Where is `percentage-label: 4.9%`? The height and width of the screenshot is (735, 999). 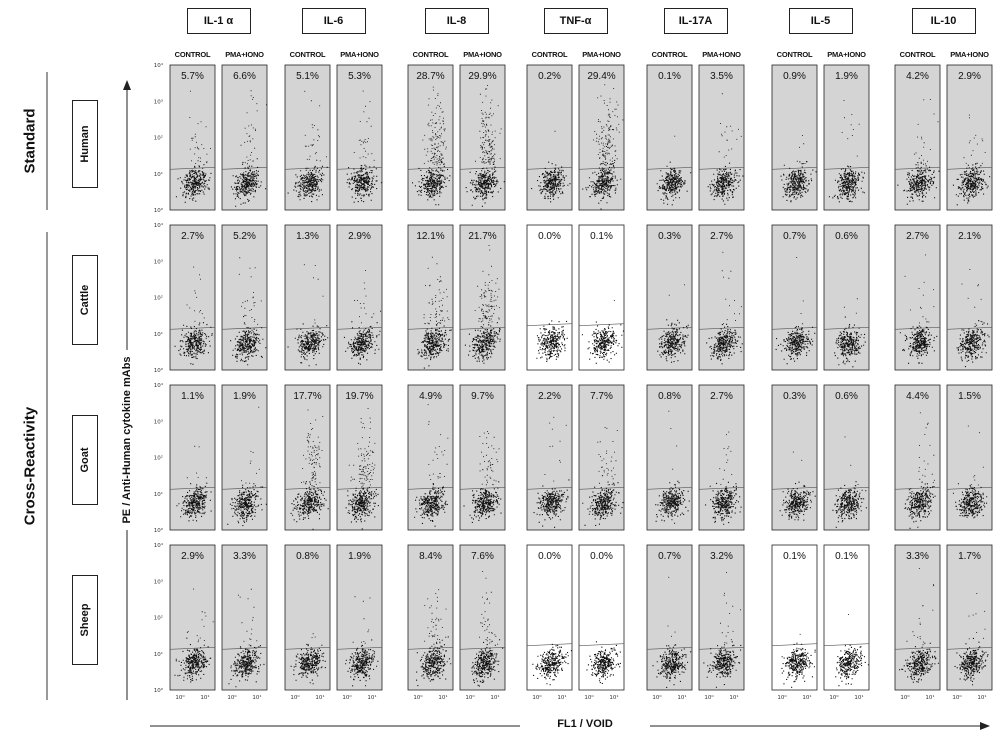 percentage-label: 4.9% is located at coordinates (430, 396).